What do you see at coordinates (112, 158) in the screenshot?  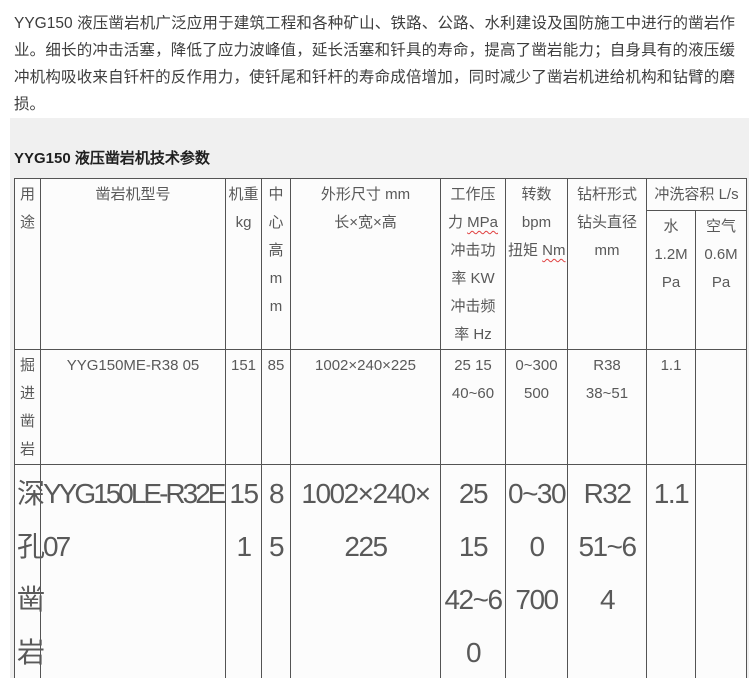 I see `section-title: YYG150 液压凿岩机技术参数` at bounding box center [112, 158].